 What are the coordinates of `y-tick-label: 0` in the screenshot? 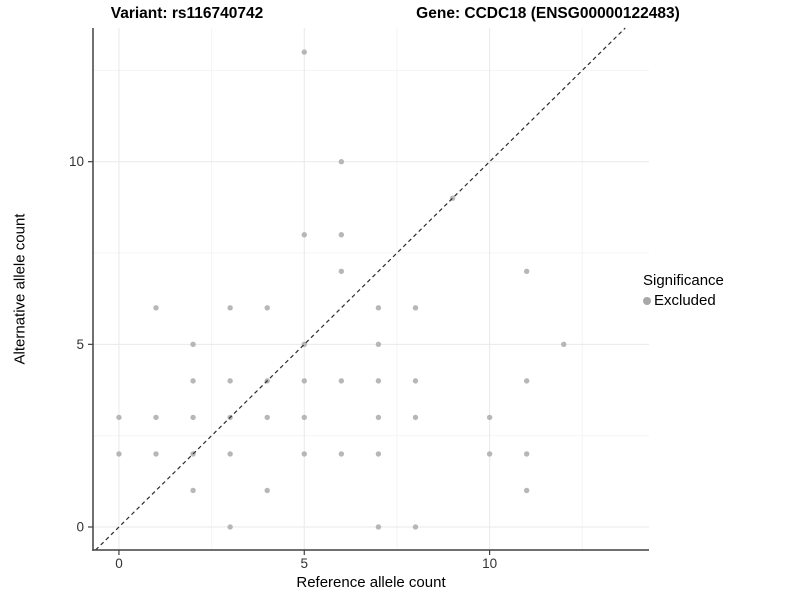 It's located at (80, 526).